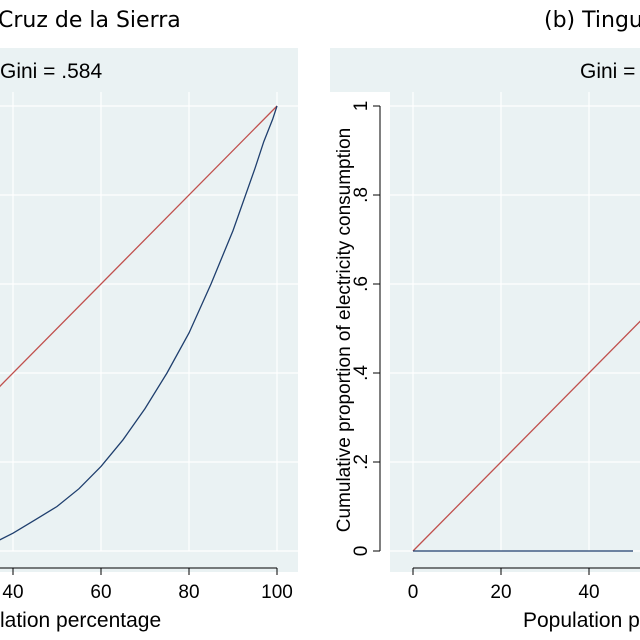  I want to click on x-axis-label: Population p, so click(581, 620).